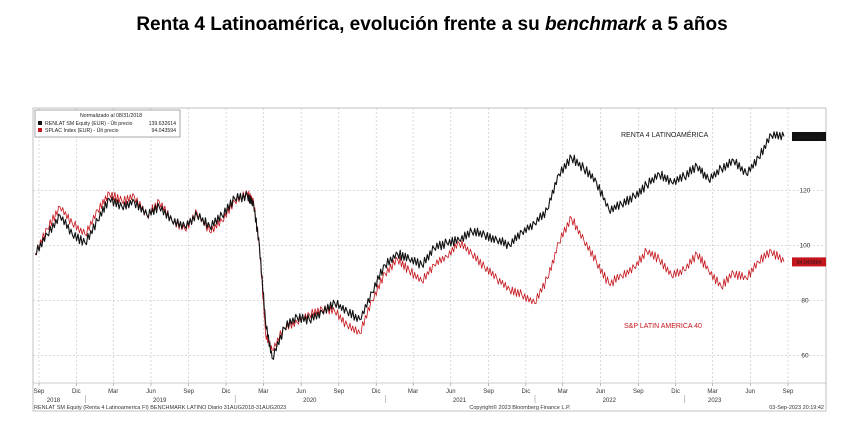  Describe the element at coordinates (40, 123) in the screenshot. I see `legend-swatch-renta4` at that location.